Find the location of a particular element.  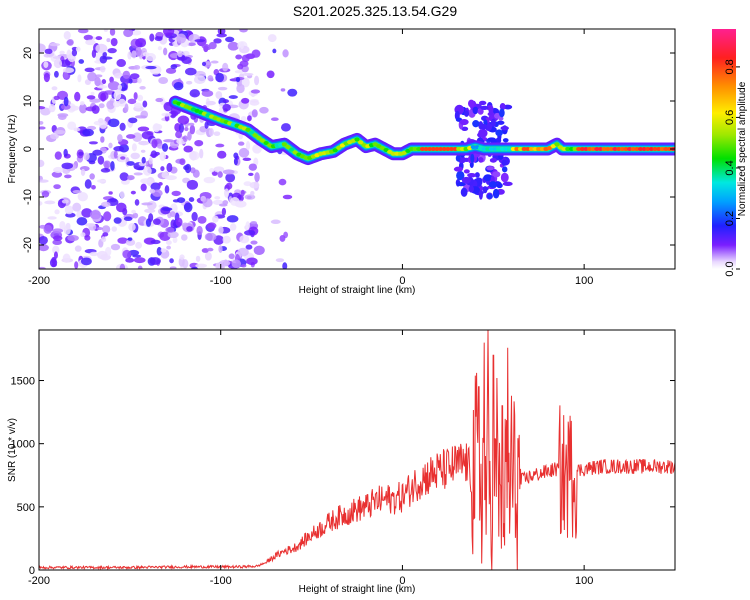

colorbar-tick-label: 0.8 is located at coordinates (730, 66).